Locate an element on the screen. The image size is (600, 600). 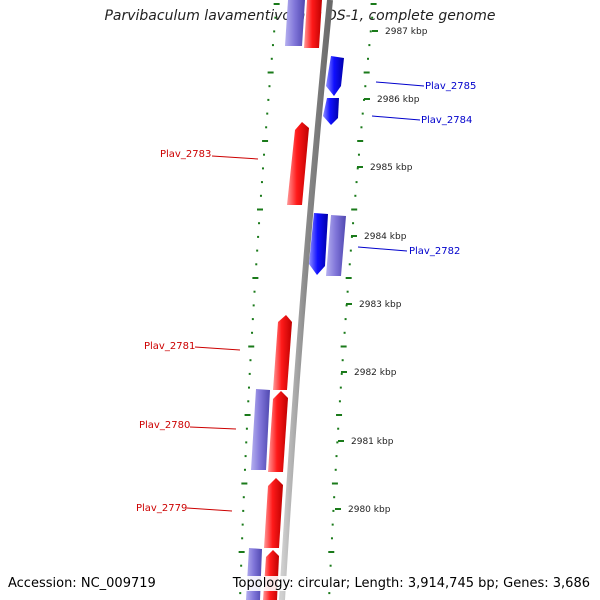
gene-label-plav-2784: Plav_2784 is located at coordinates (446, 120).